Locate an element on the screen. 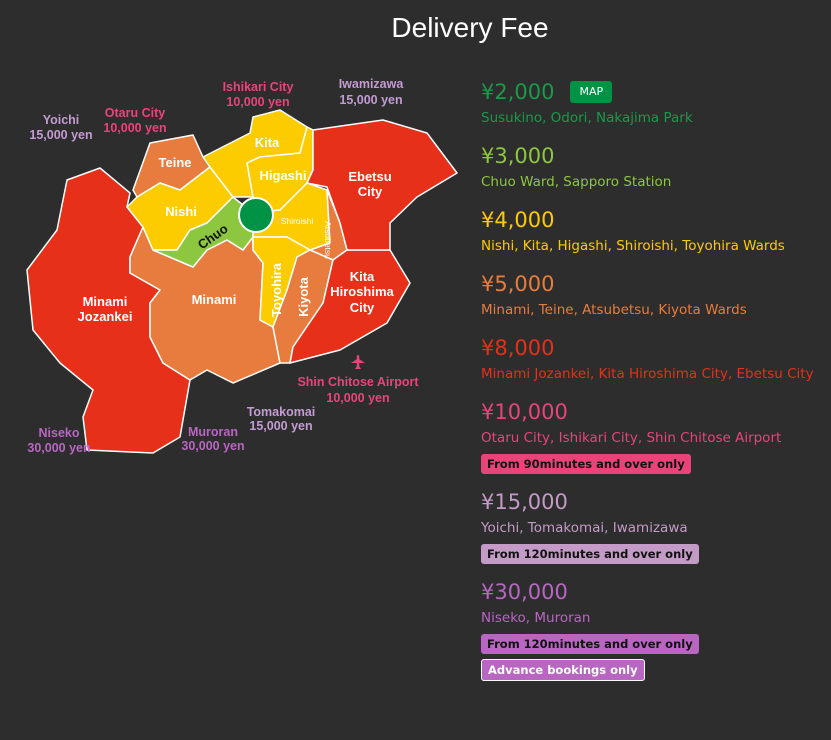 This screenshot has width=831, height=740. fee-areas: Yoichi, Tomakomai, Iwamizawa is located at coordinates (584, 528).